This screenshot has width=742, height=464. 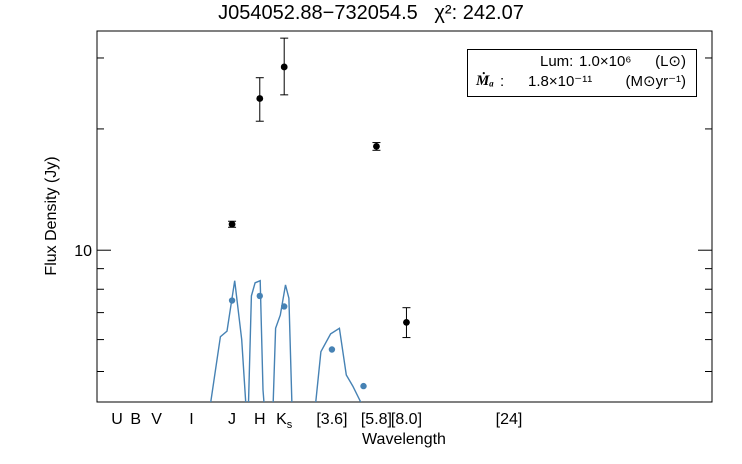 I want to click on model-points-group, so click(x=297, y=341).